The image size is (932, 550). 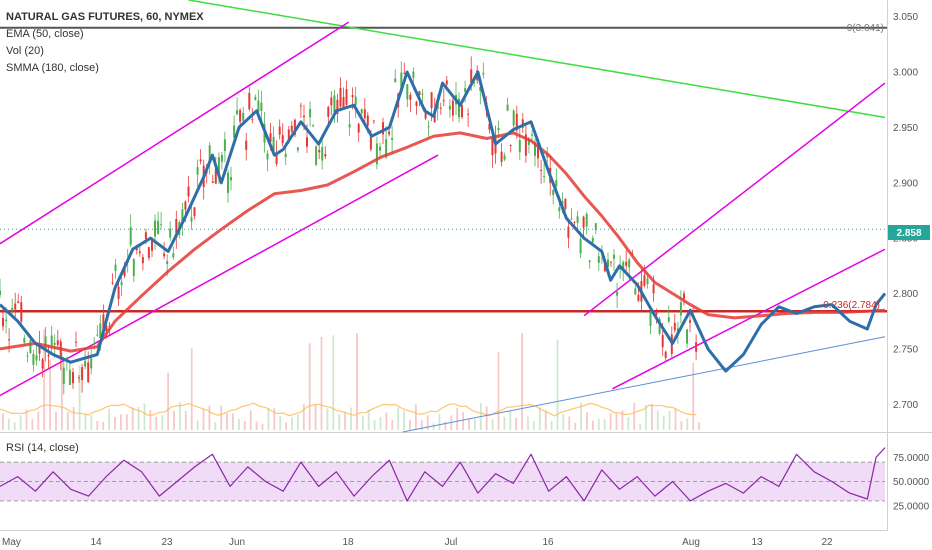 I want to click on legend-rsi: RSI (14, close), so click(x=42, y=448).